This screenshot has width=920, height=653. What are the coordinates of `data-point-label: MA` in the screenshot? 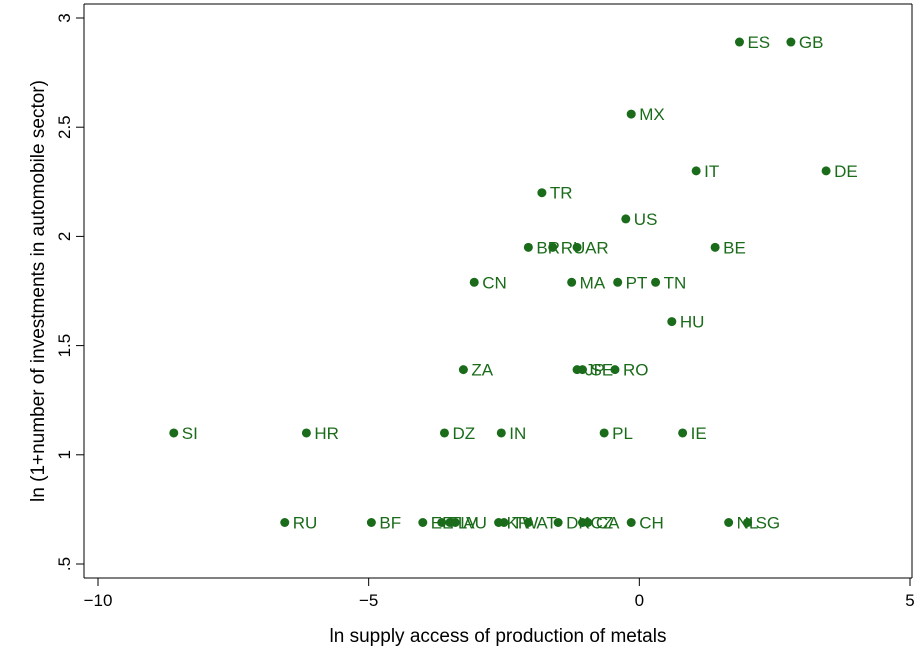 It's located at (593, 282).